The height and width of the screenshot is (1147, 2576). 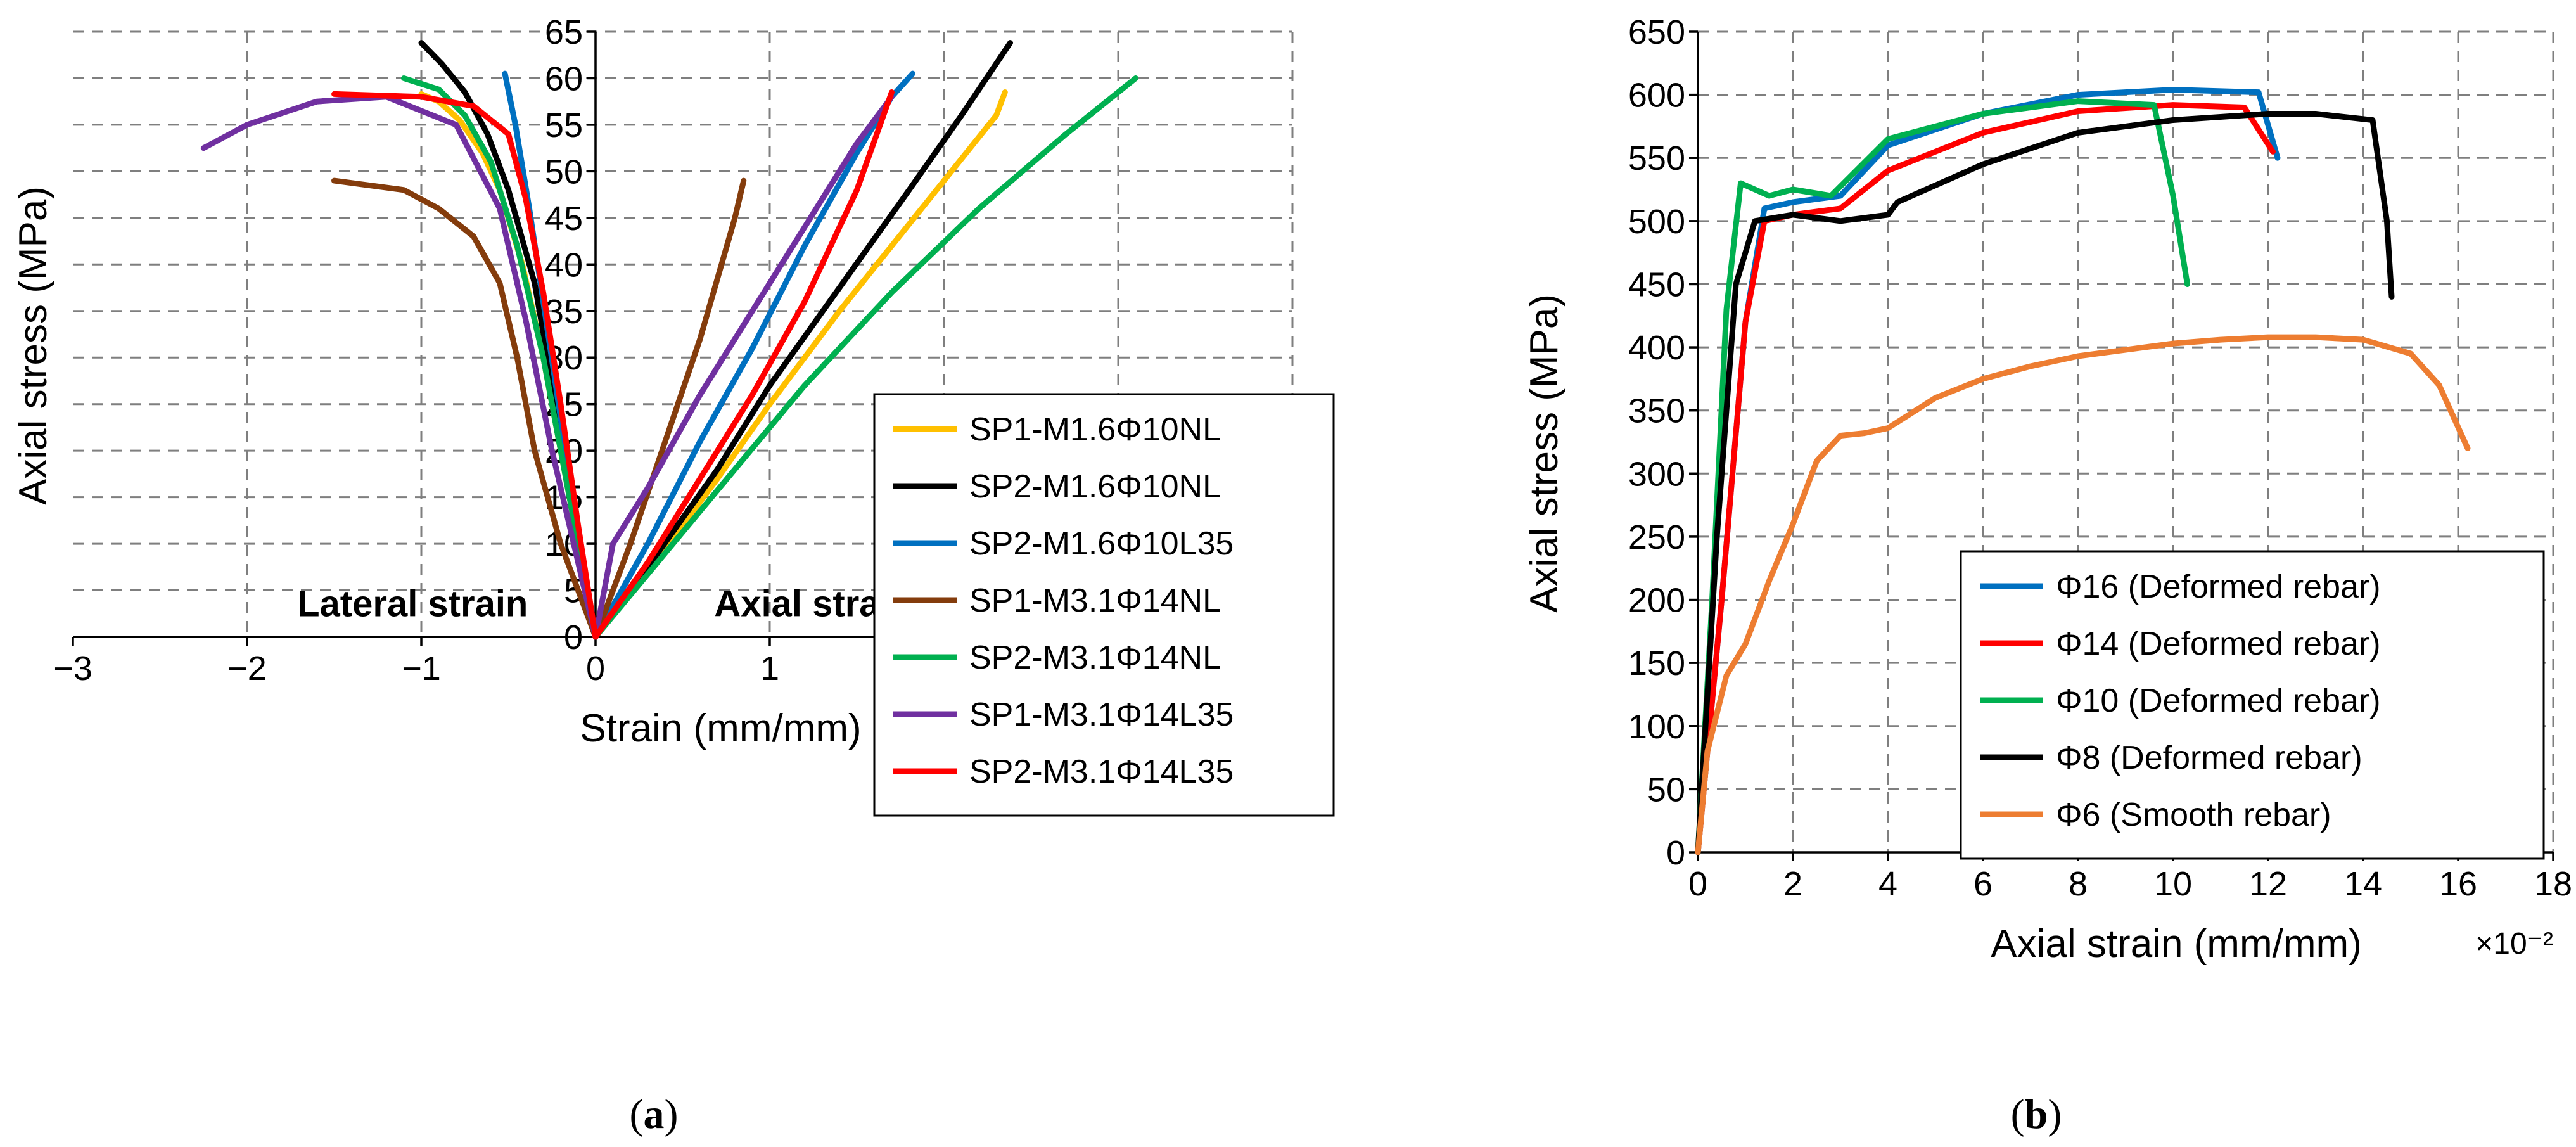 I want to click on panel-b-y-tick-label: 450, so click(x=1657, y=285).